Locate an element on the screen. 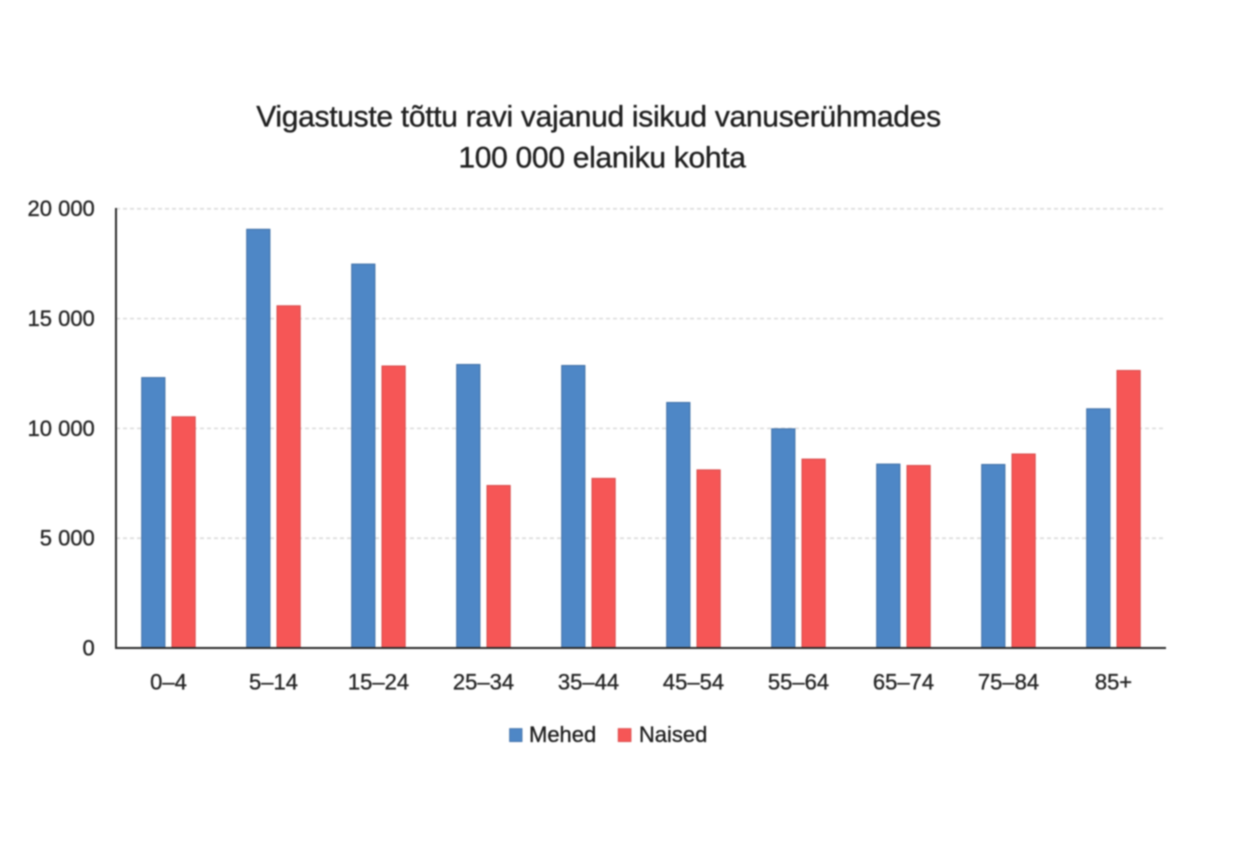 This screenshot has width=1240, height=845. svg-text: 0–4 is located at coordinates (168, 682).